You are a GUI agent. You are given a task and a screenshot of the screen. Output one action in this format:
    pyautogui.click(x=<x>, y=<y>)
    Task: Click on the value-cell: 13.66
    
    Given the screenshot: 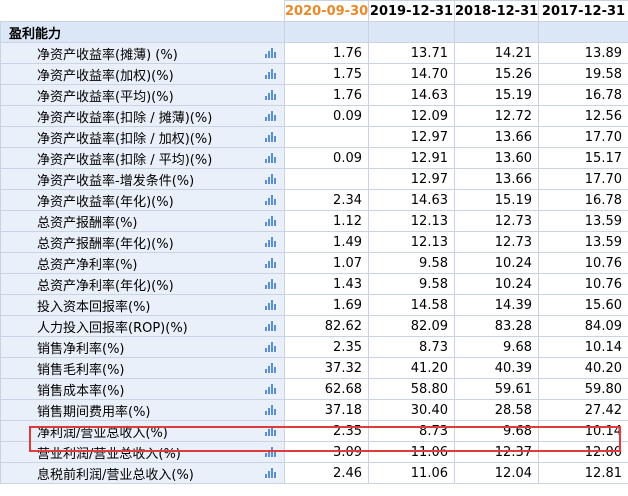 What is the action you would take?
    pyautogui.click(x=496, y=137)
    